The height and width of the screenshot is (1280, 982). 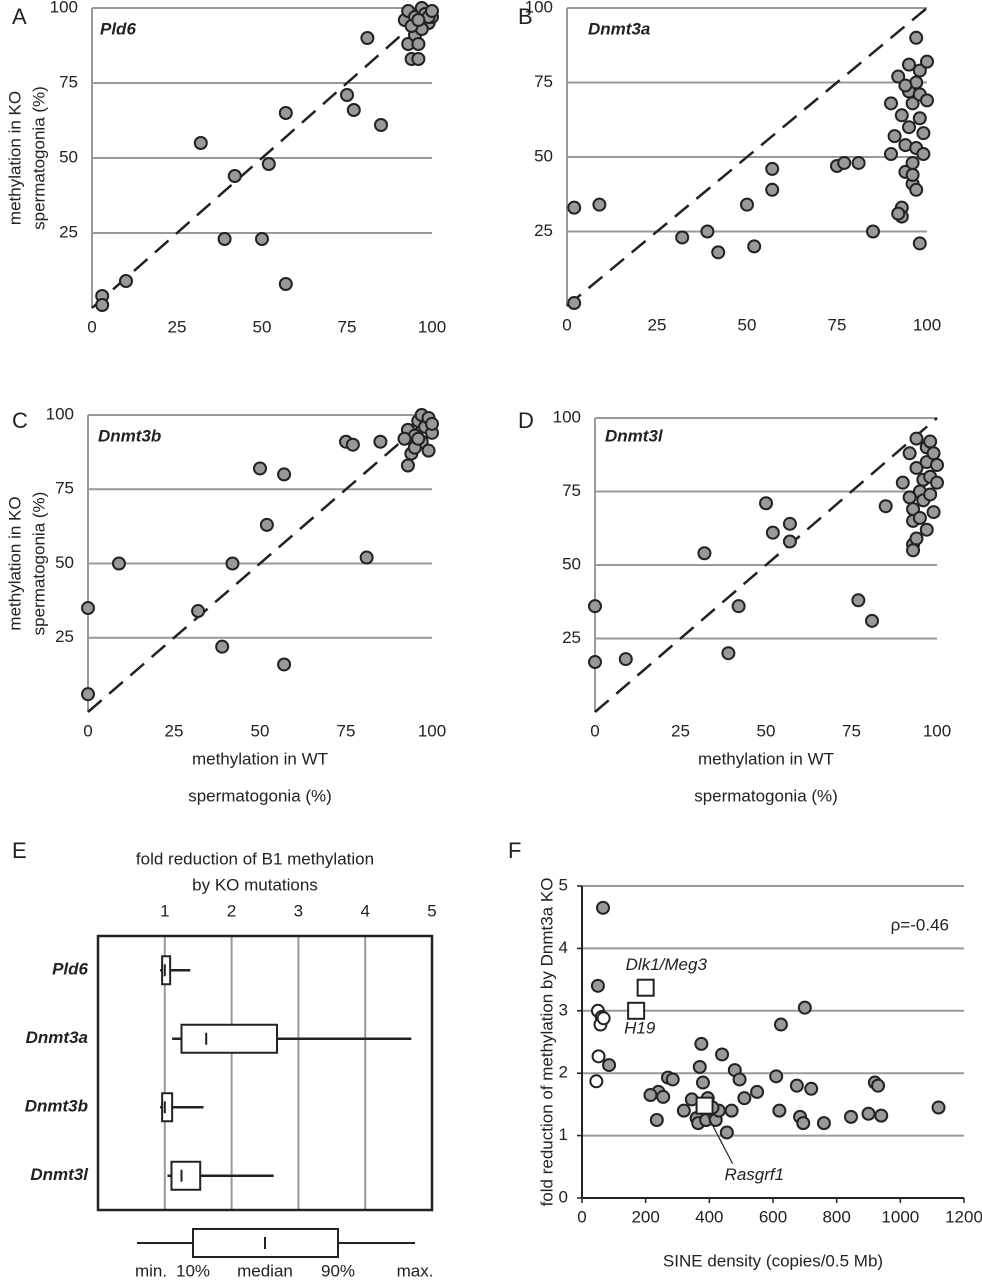 I want to click on y-tick-label: 100, so click(x=60, y=413).